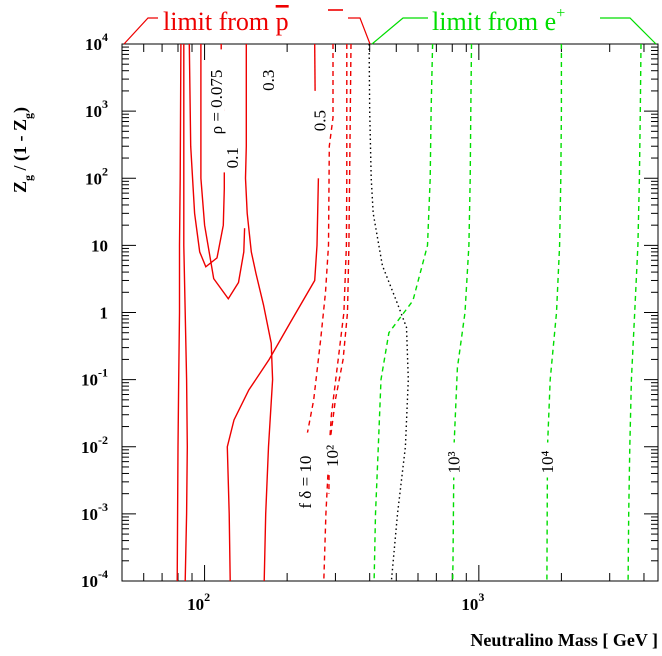 Image resolution: width=662 pixels, height=656 pixels. I want to click on curve-label: f δ = 10, so click(305, 472).